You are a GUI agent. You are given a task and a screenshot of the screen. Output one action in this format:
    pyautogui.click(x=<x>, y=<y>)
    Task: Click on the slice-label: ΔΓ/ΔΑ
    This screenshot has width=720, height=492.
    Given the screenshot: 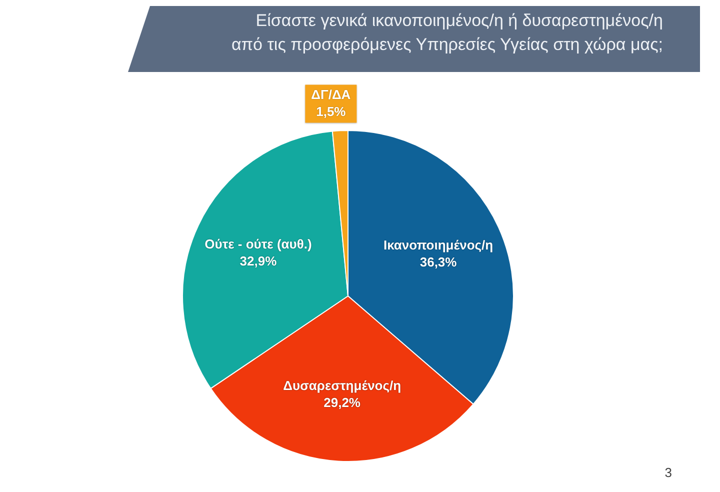 What is the action you would take?
    pyautogui.click(x=331, y=94)
    